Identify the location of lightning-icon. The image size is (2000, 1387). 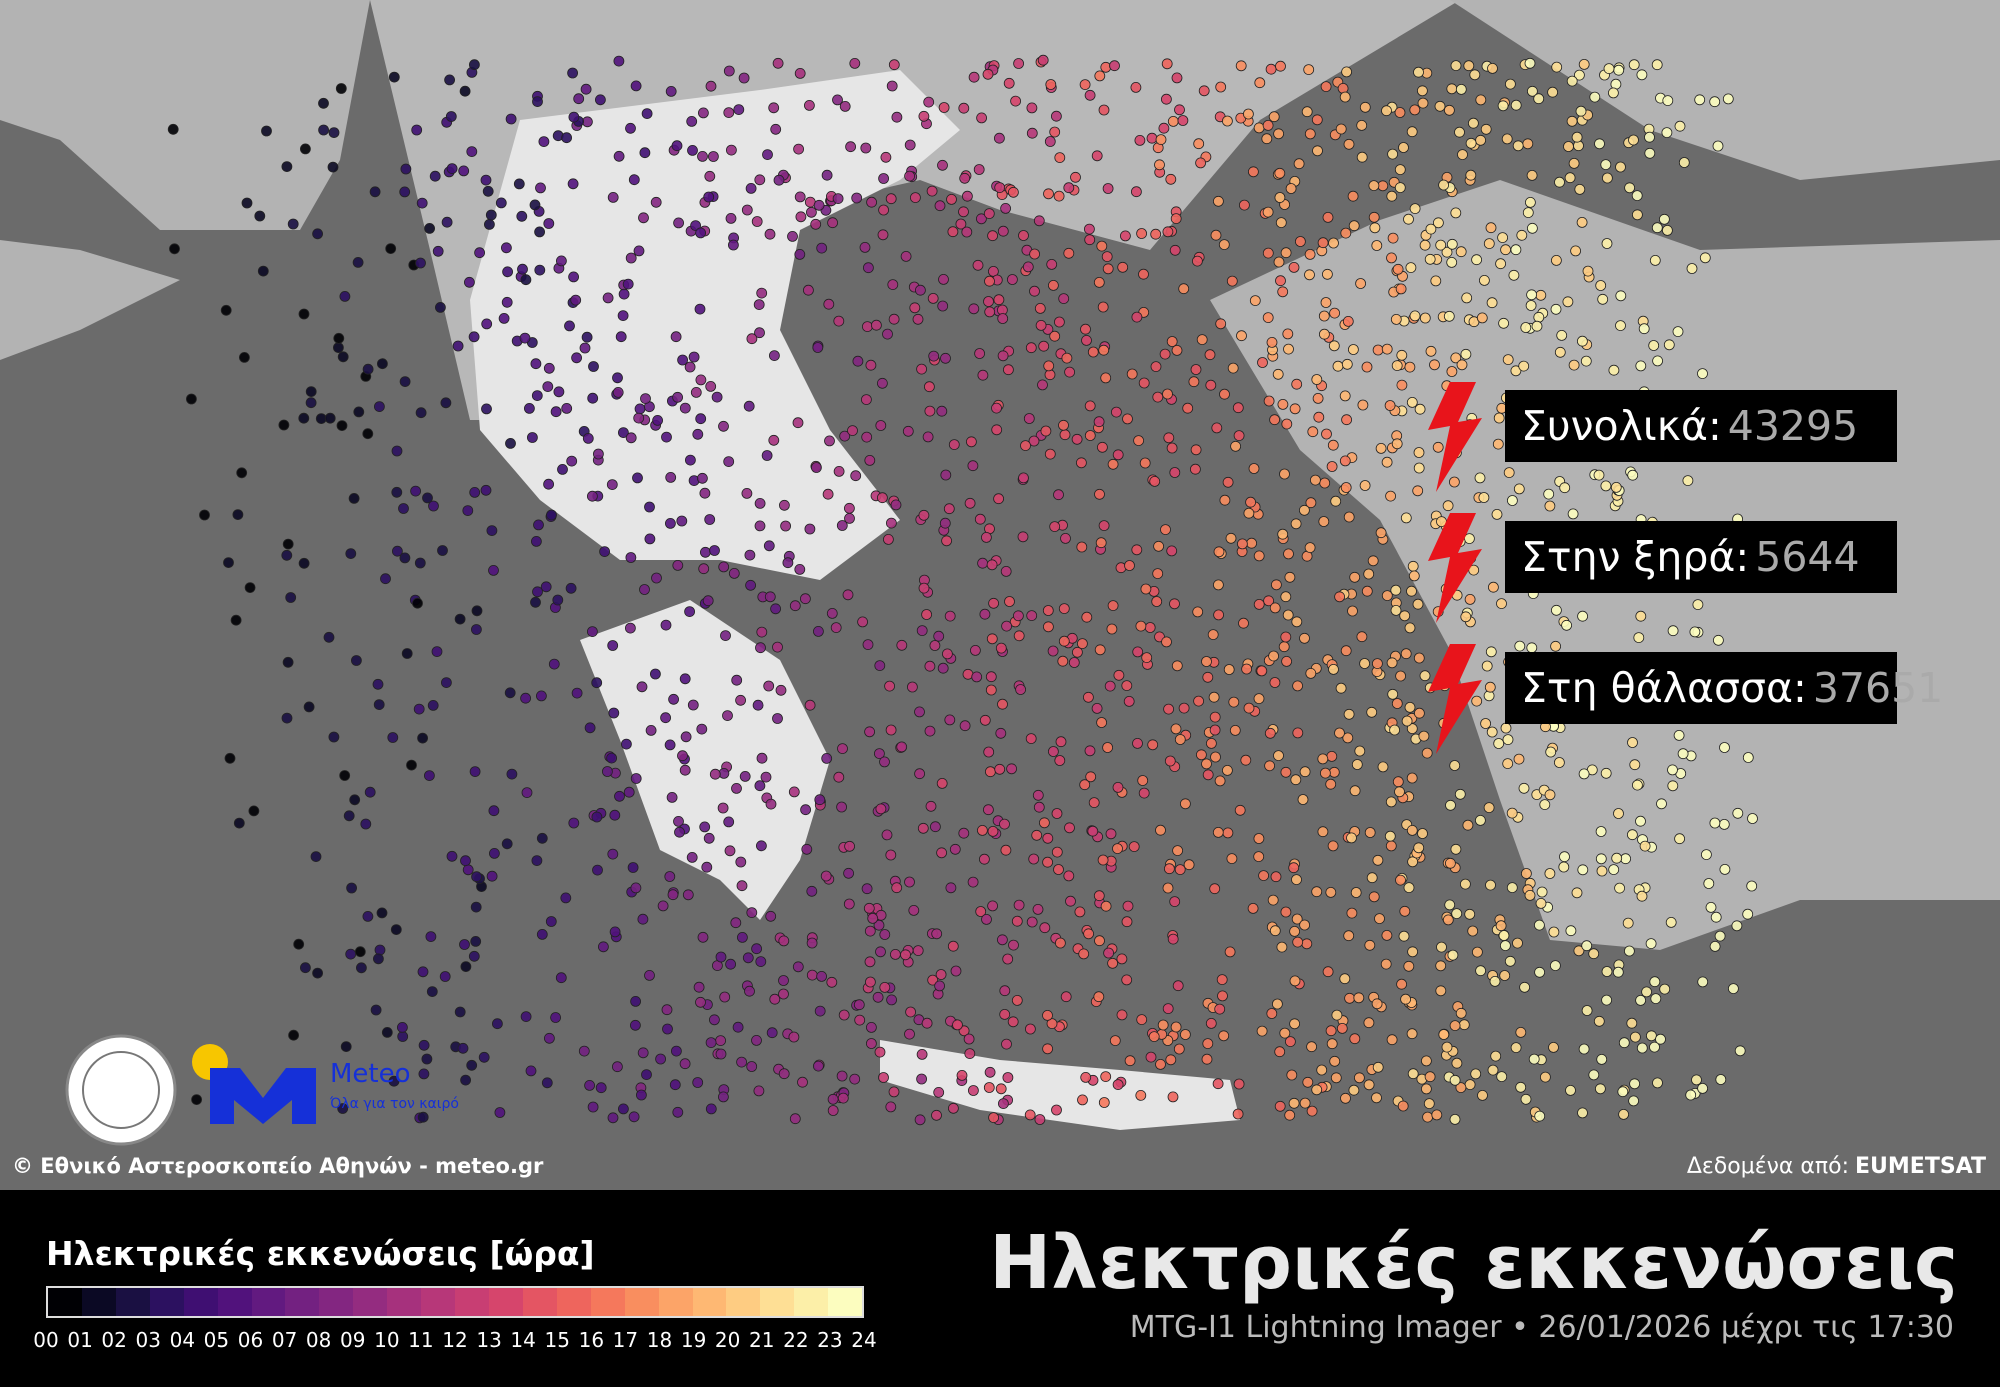
(1455, 568).